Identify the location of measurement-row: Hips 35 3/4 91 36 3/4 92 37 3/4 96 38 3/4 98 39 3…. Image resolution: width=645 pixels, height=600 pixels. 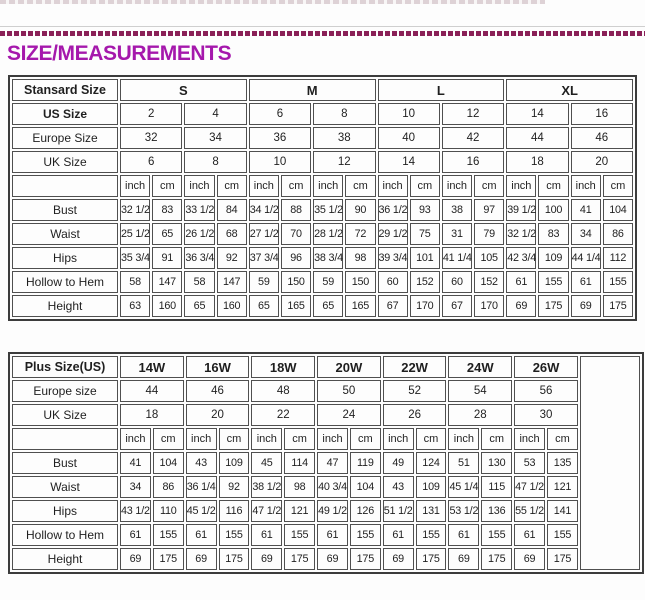
(322, 258).